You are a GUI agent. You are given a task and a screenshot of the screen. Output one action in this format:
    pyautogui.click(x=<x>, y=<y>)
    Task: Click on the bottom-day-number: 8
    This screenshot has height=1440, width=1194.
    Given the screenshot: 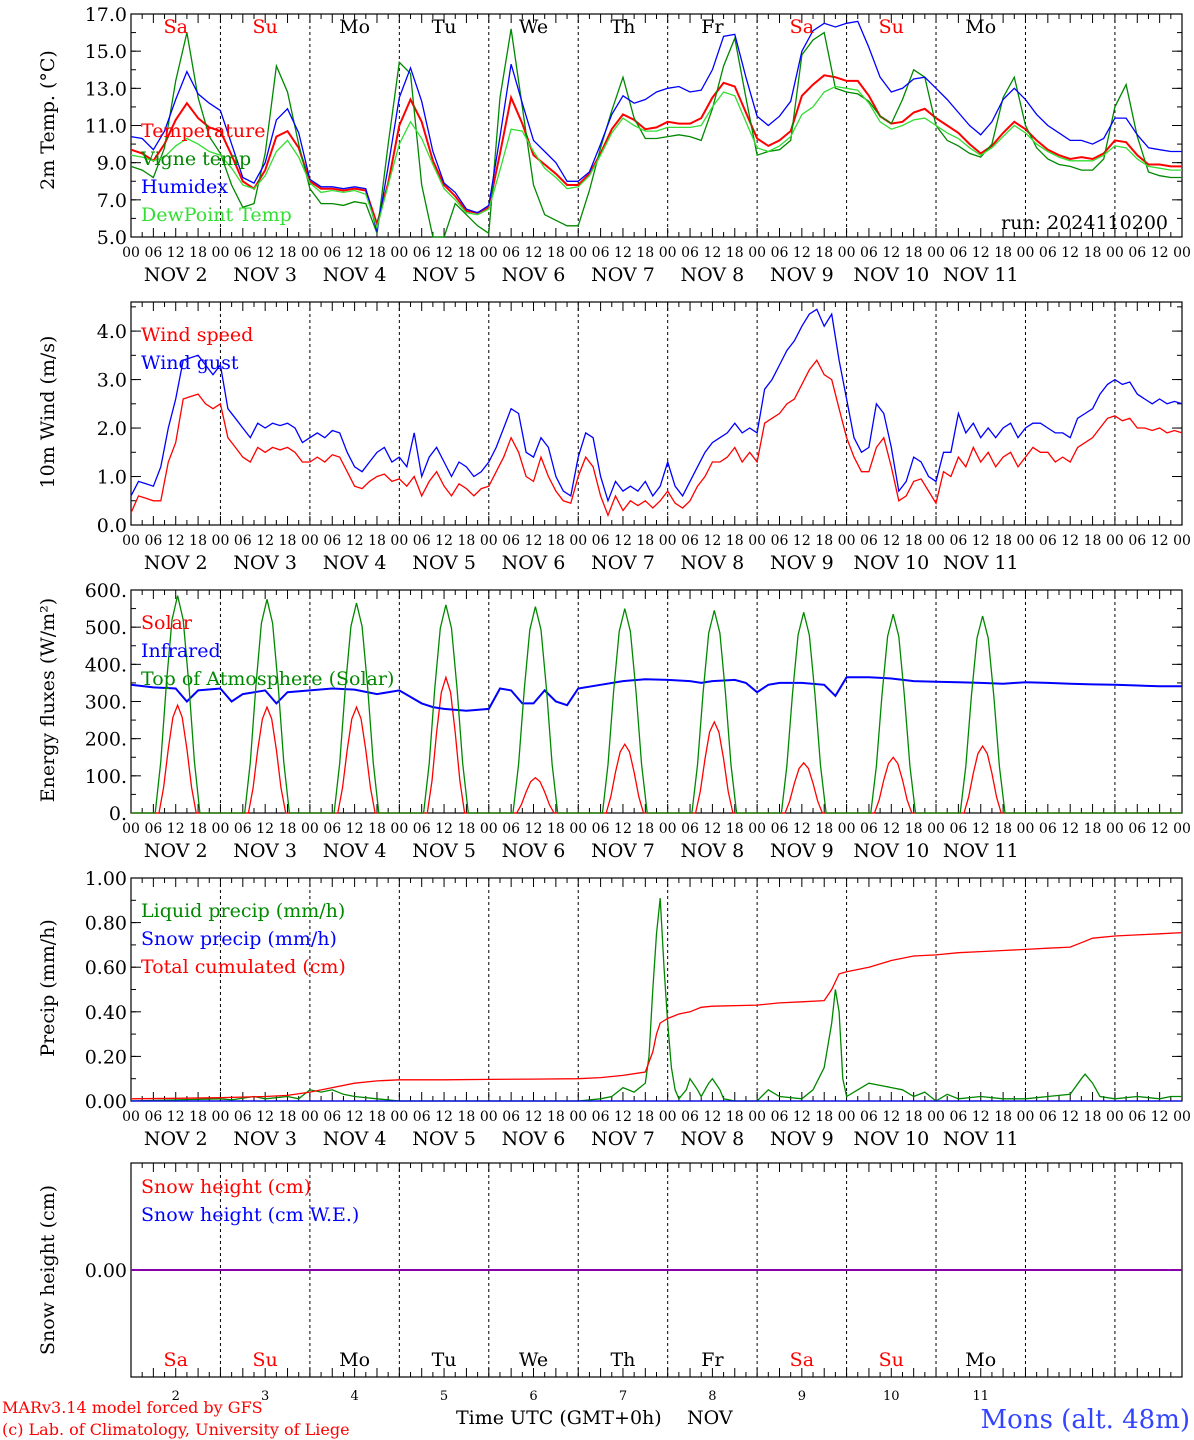 What is the action you would take?
    pyautogui.click(x=712, y=1396)
    